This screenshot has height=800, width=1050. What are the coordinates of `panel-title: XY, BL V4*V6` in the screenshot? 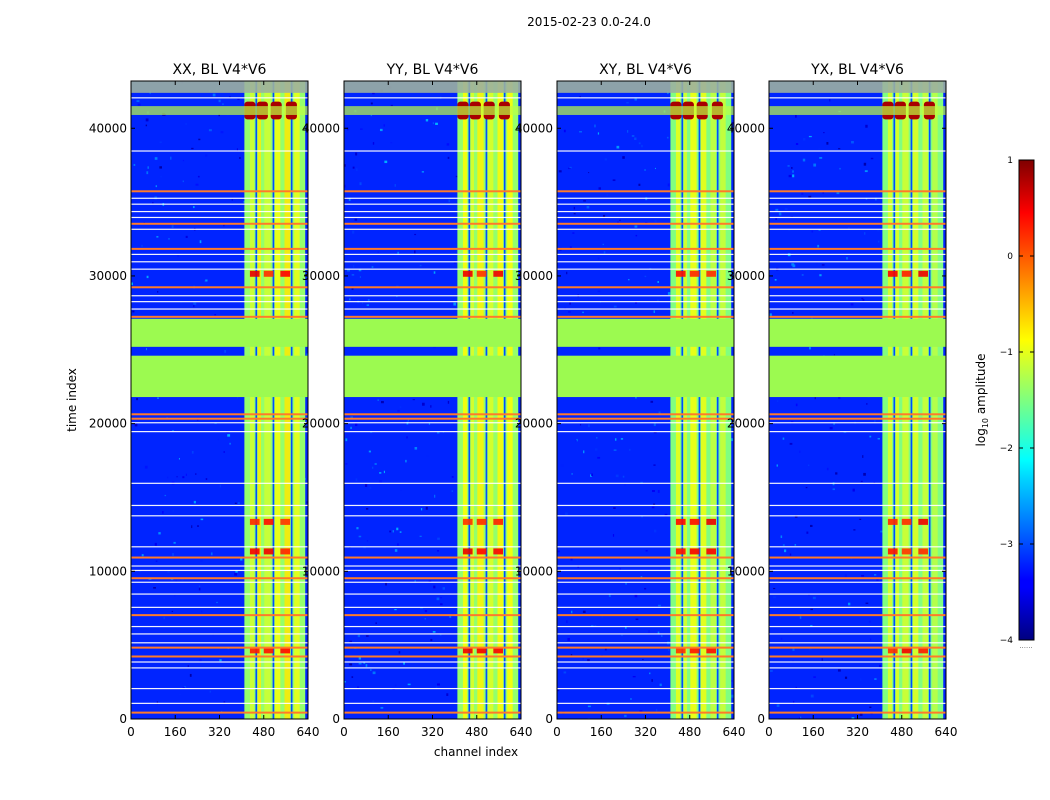 It's located at (645, 70).